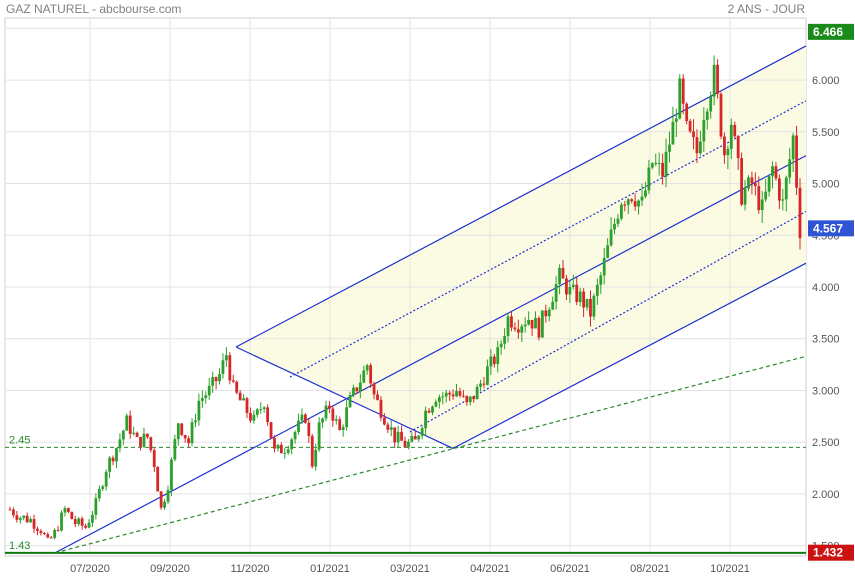 Image resolution: width=855 pixels, height=585 pixels. I want to click on y-tick-label: 5.500, so click(826, 133).